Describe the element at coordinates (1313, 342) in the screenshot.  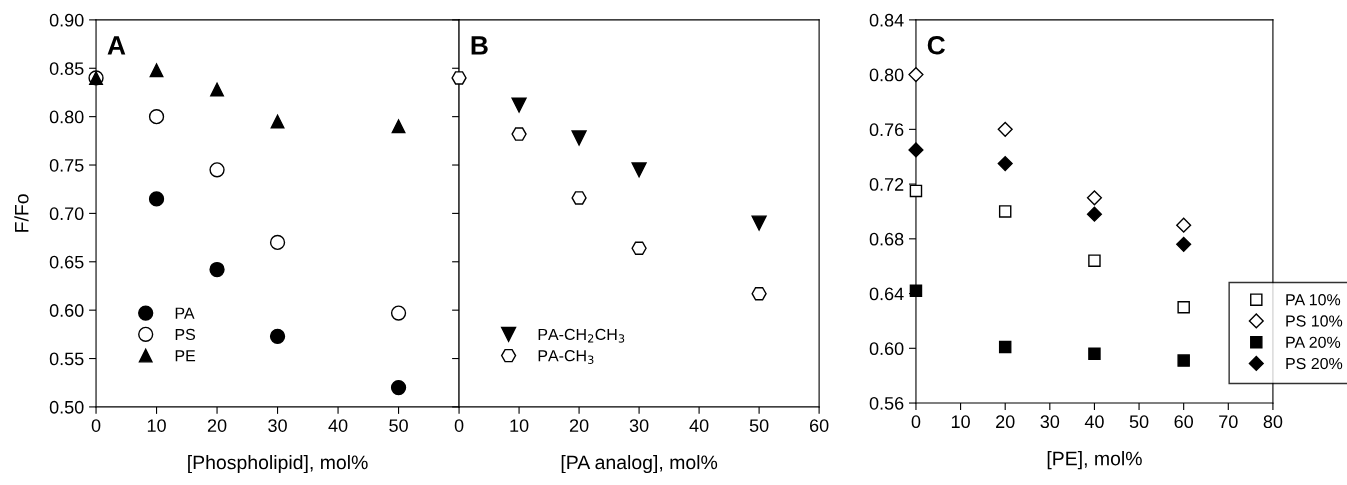
I see `legend-label: PA 20%` at that location.